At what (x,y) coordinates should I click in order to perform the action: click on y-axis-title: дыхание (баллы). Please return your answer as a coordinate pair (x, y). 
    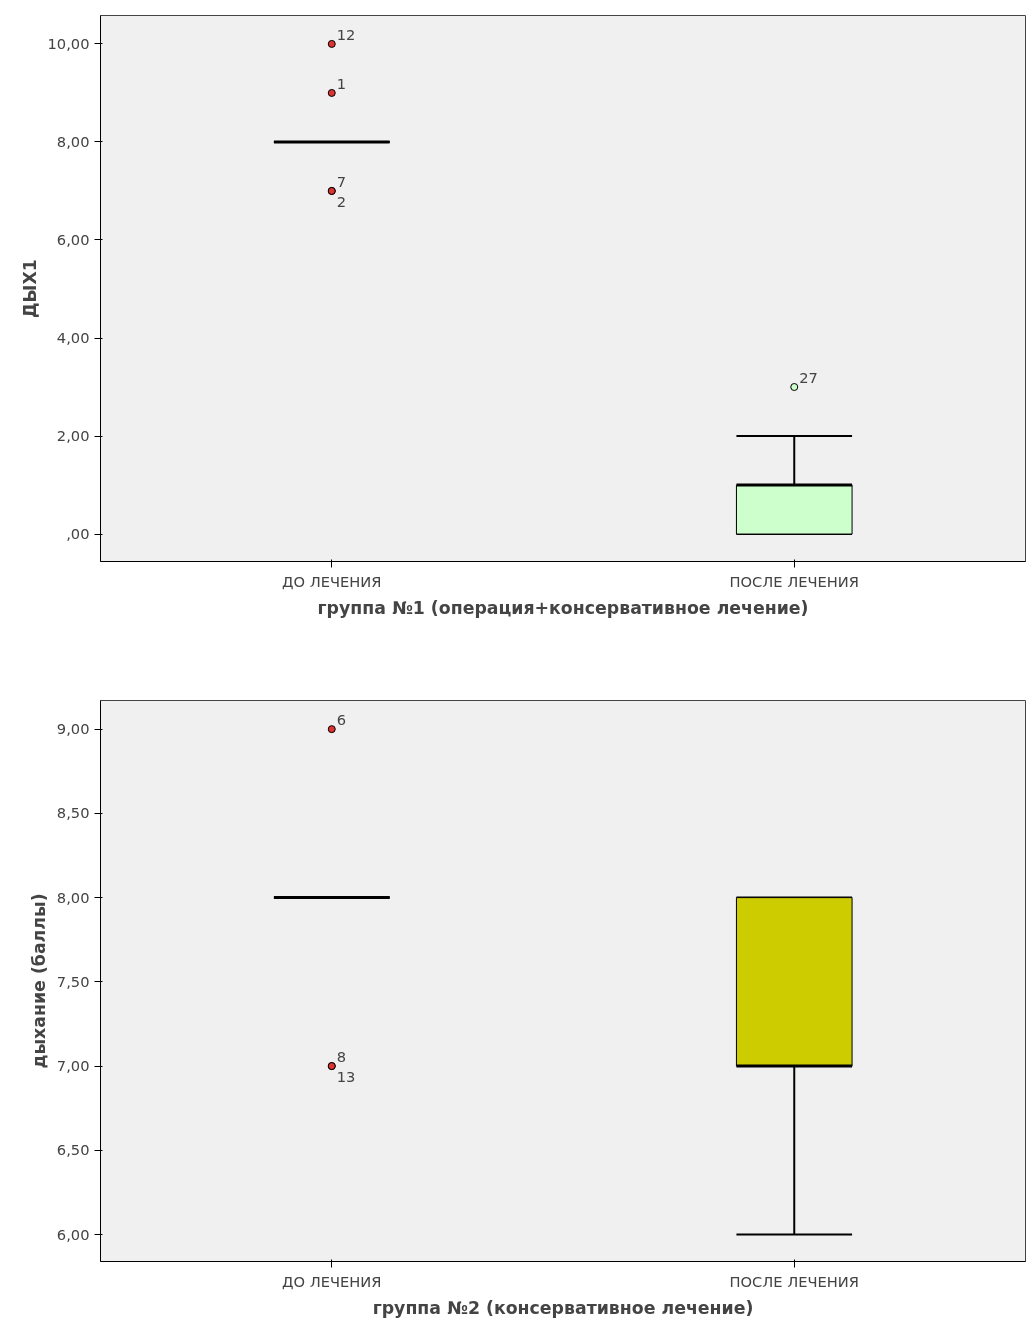
    Looking at the image, I should click on (38, 981).